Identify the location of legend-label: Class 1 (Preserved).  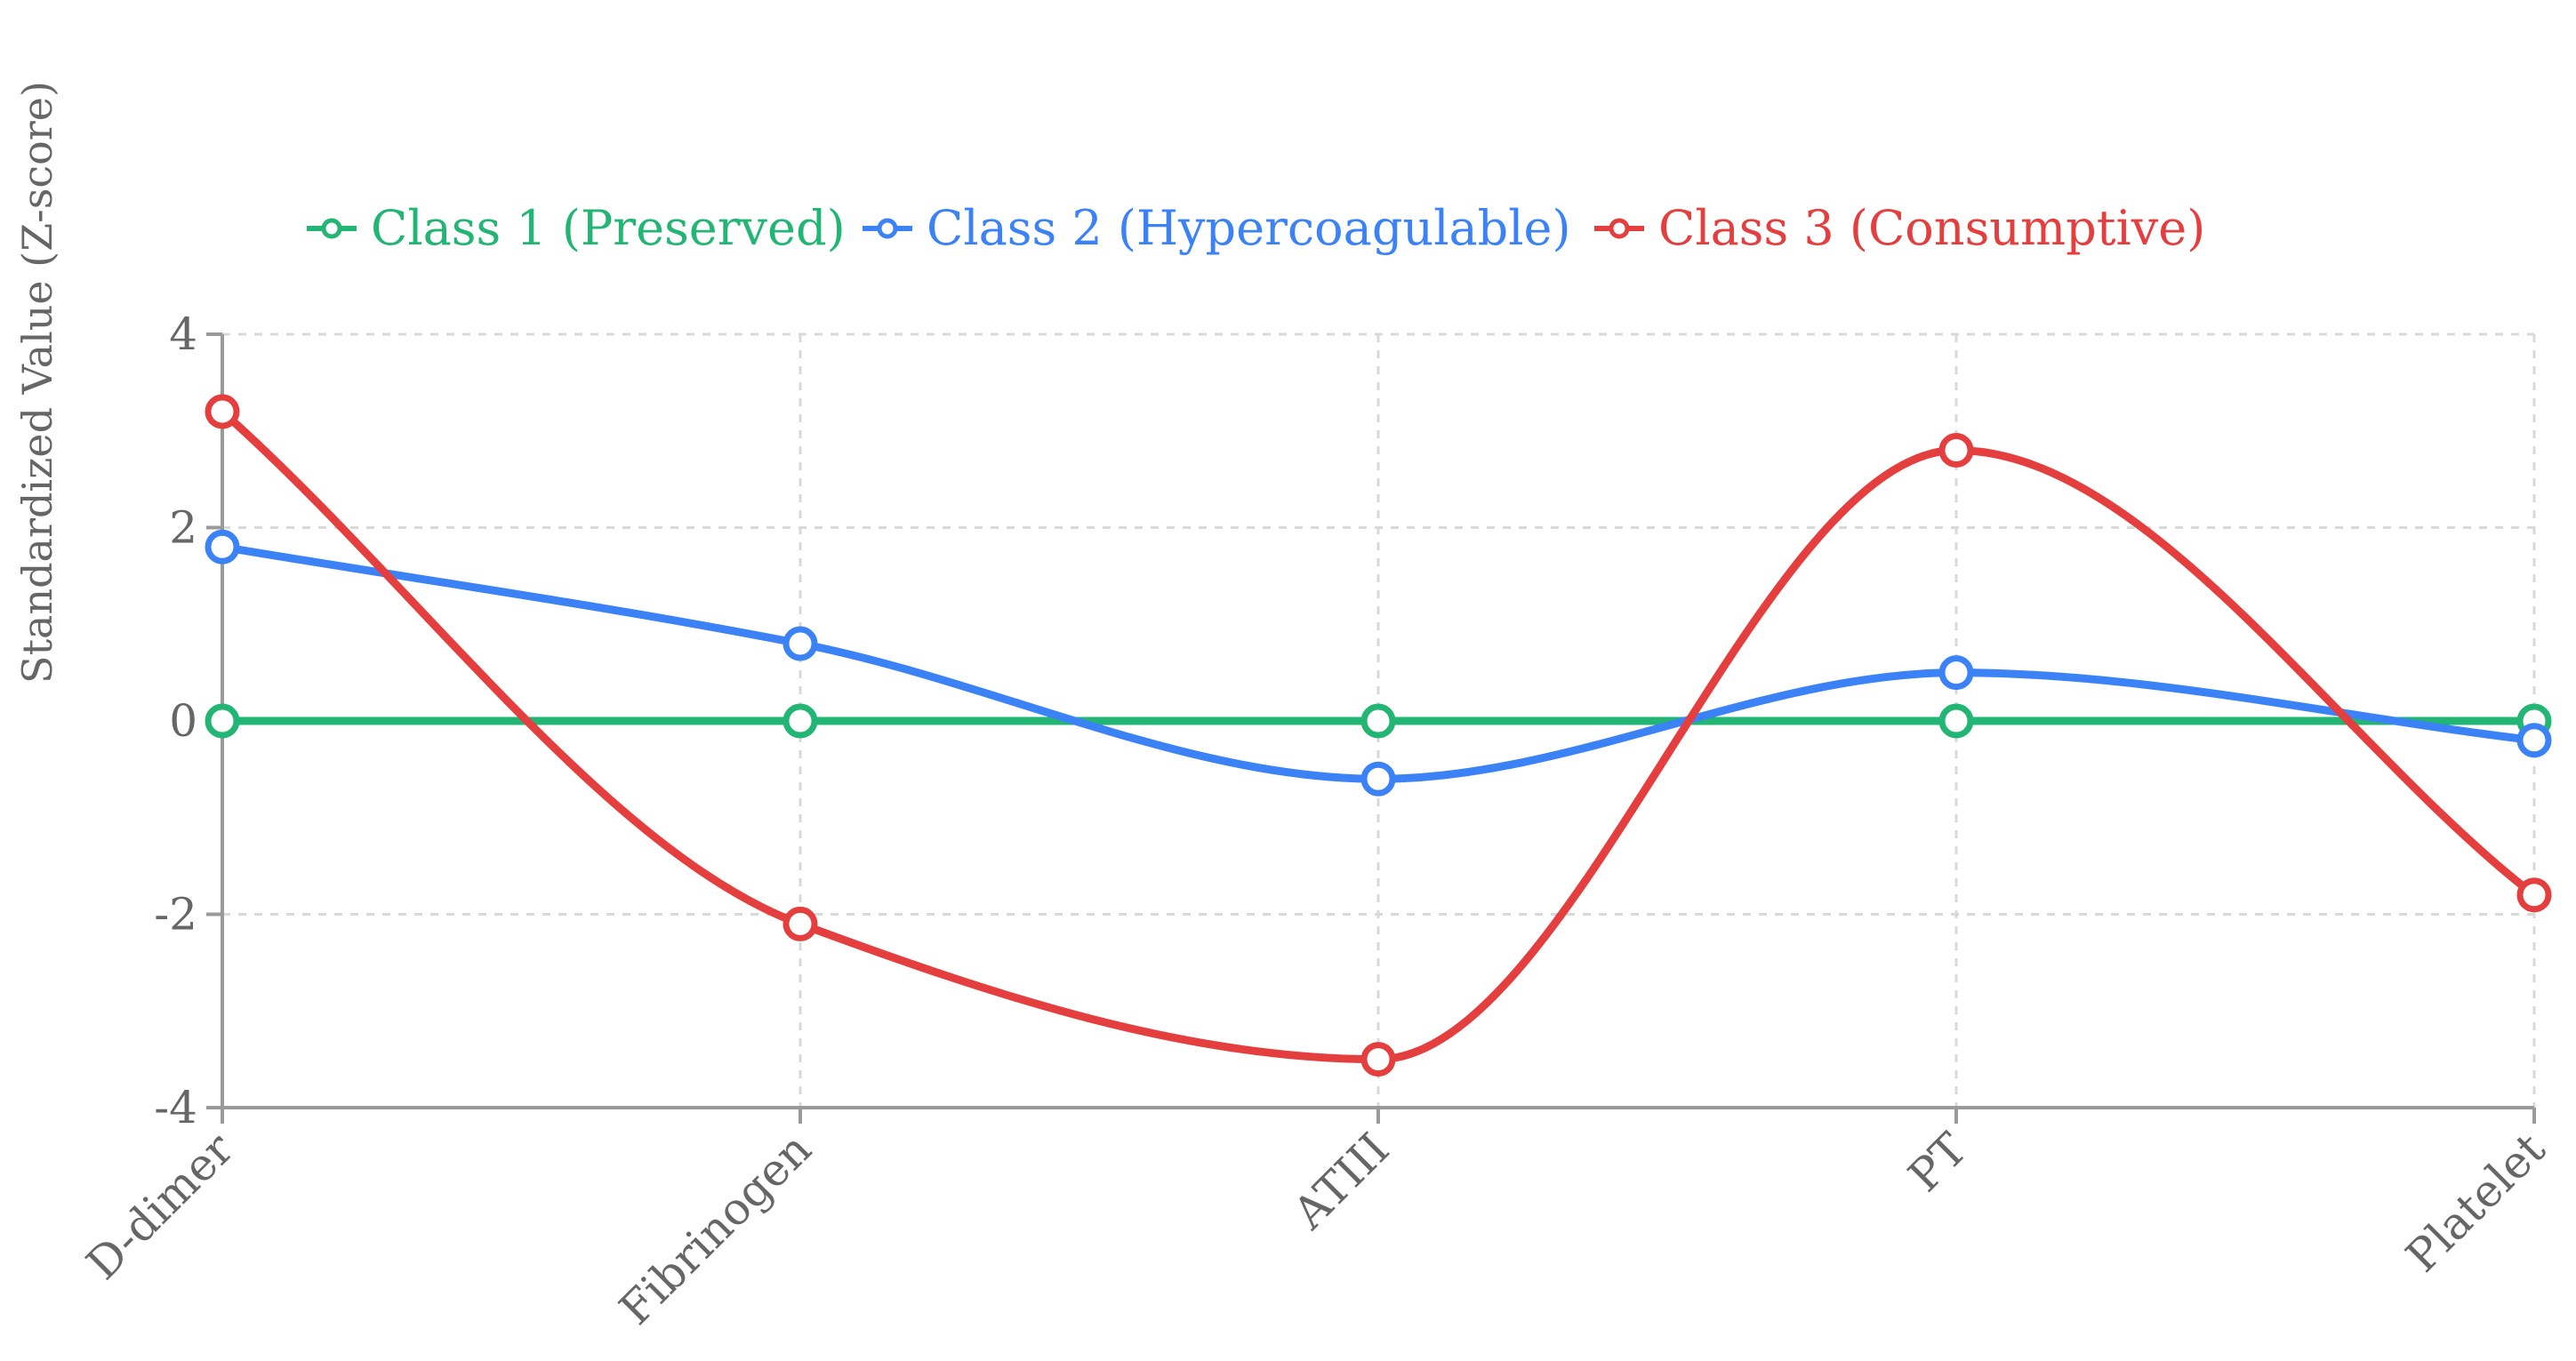
(608, 228).